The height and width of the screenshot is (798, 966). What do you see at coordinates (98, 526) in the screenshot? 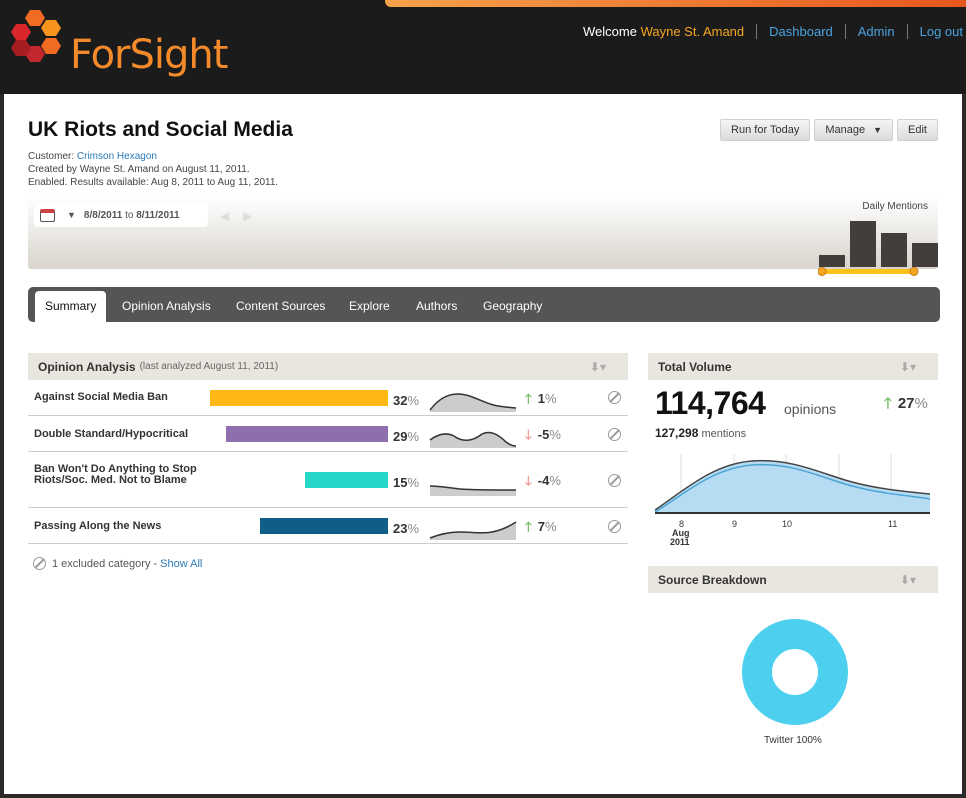
I see `category-label: Passing Along the News` at bounding box center [98, 526].